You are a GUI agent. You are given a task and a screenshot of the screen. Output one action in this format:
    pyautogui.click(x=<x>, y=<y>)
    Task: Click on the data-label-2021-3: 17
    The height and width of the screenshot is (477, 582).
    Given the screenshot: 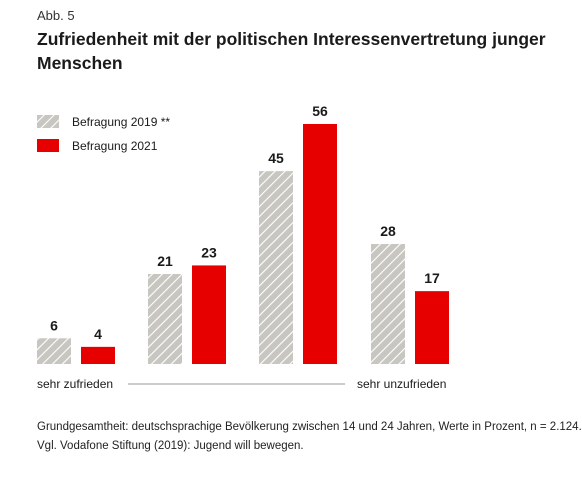 What is the action you would take?
    pyautogui.click(x=432, y=278)
    